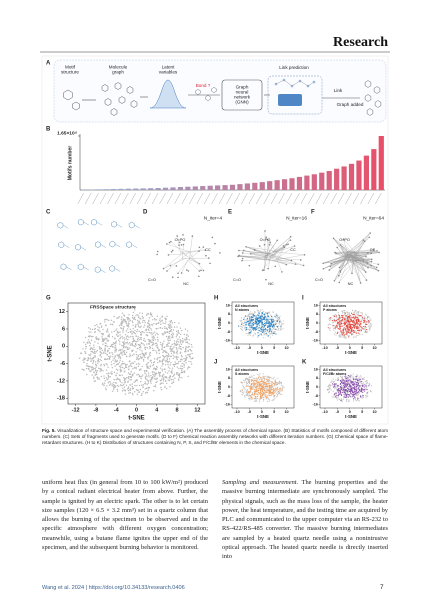 This screenshot has height=603, width=427. What do you see at coordinates (51, 353) in the screenshot?
I see `y-axis-title: t-SNE` at bounding box center [51, 353].